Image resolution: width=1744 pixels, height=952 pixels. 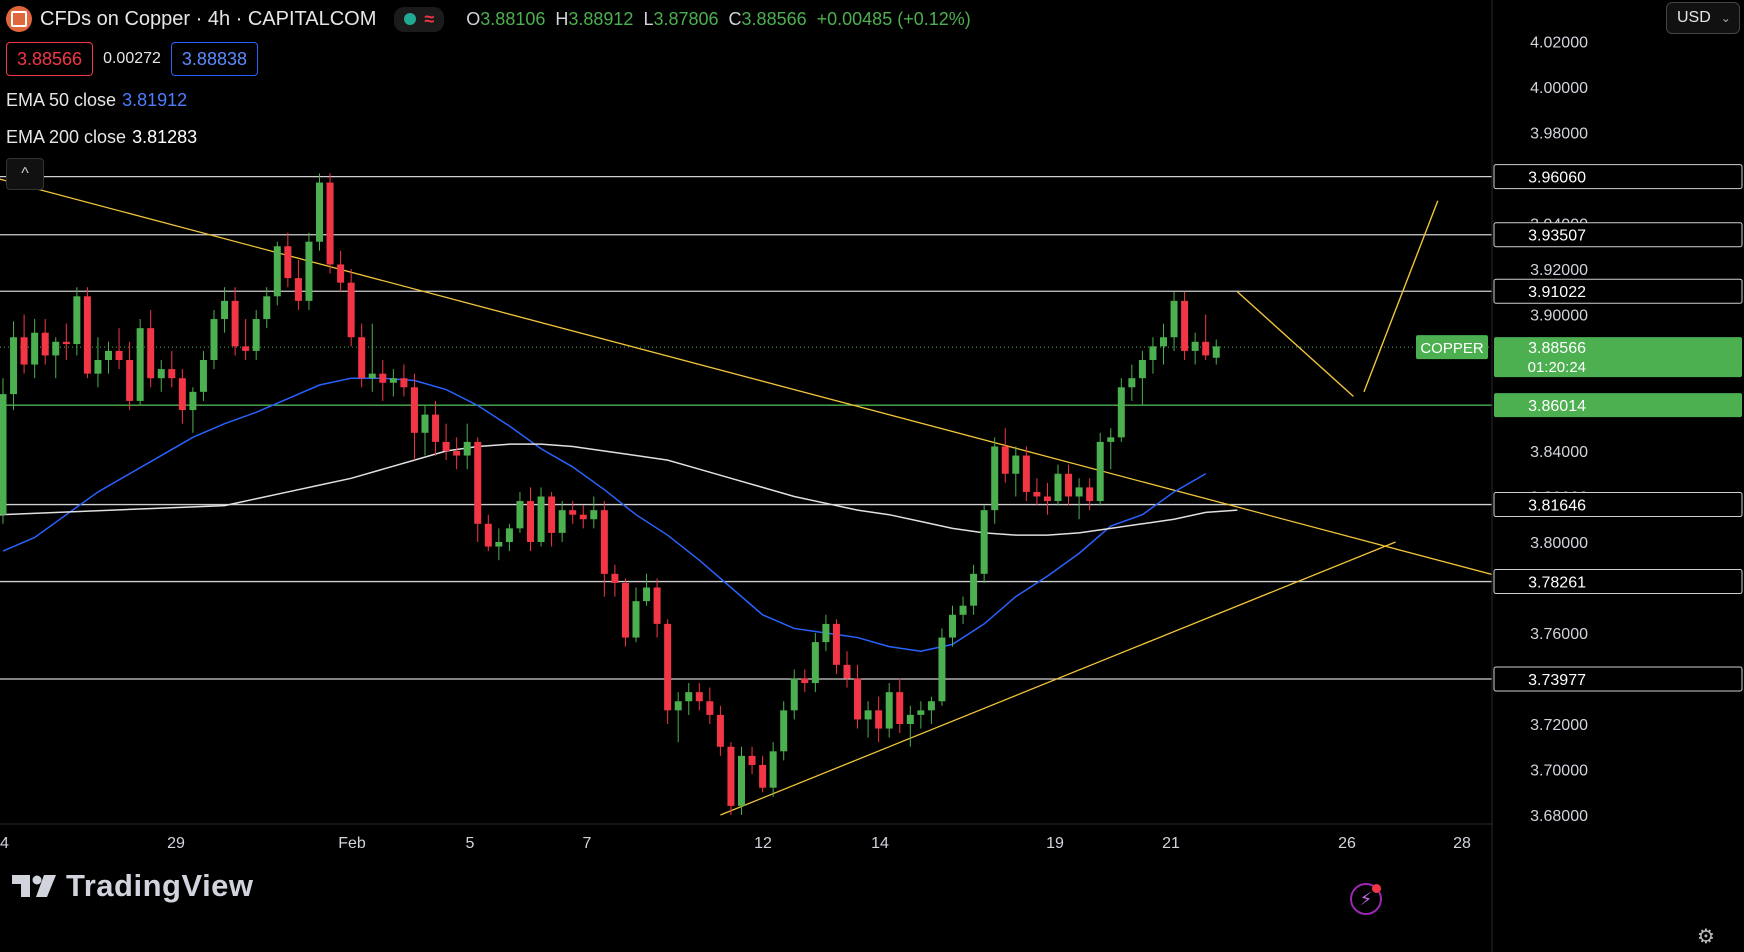 I want to click on delay-wave-icon: ≈, so click(x=429, y=18).